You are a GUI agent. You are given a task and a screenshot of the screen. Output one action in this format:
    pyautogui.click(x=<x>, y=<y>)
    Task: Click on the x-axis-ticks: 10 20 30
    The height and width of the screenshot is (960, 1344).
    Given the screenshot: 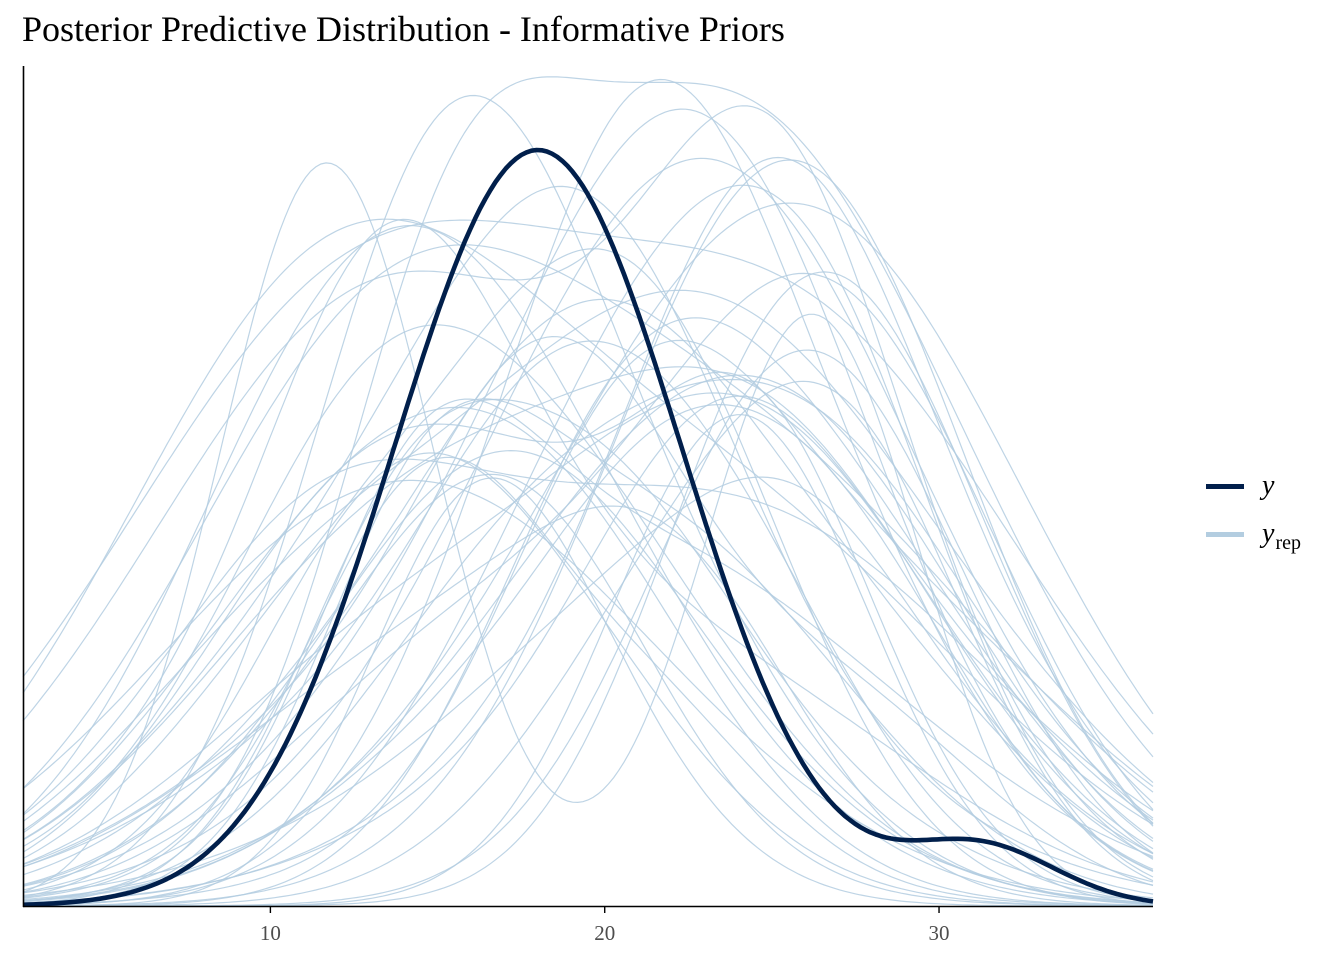 What is the action you would take?
    pyautogui.click(x=605, y=925)
    